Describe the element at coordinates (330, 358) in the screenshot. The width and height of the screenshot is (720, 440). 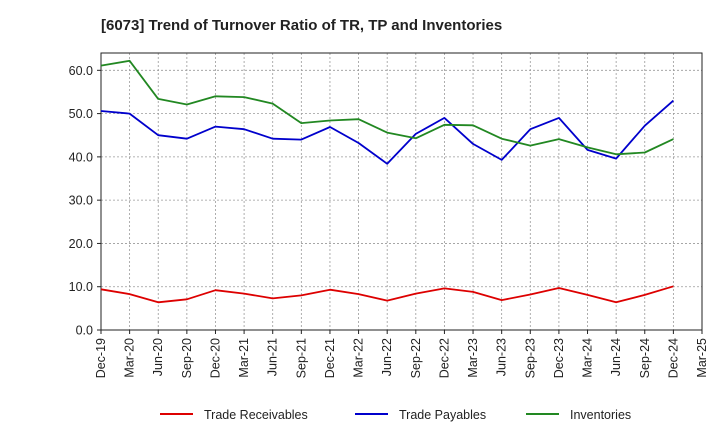
I see `x-tick-label: Dec-21` at that location.